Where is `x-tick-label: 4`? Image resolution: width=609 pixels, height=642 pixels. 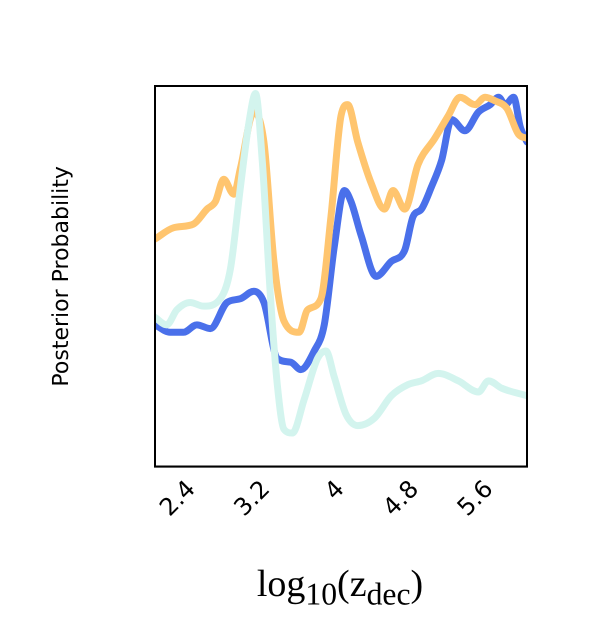
x-tick-label: 4 is located at coordinates (334, 490).